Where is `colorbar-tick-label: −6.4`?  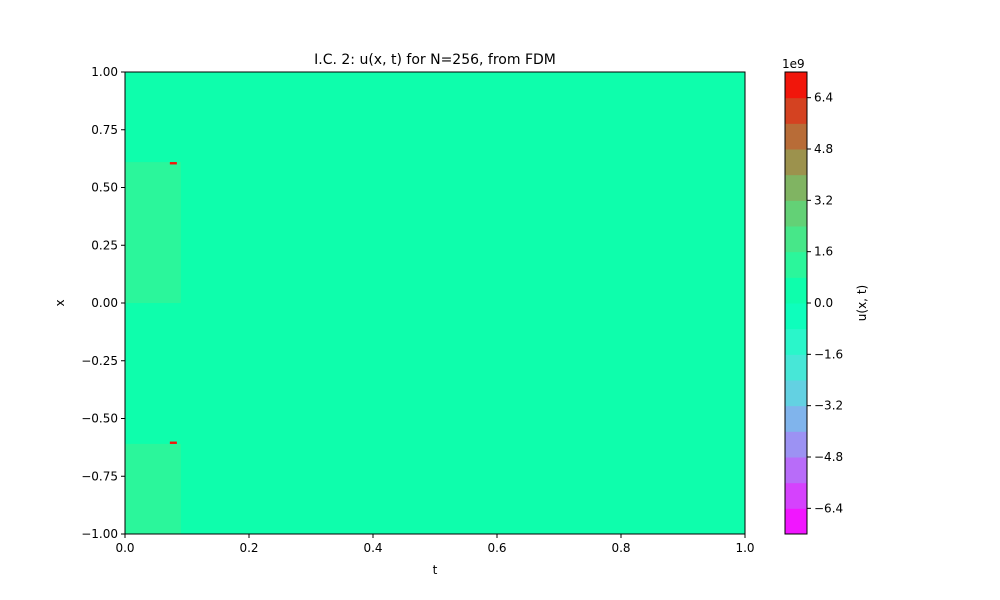 colorbar-tick-label: −6.4 is located at coordinates (828, 508).